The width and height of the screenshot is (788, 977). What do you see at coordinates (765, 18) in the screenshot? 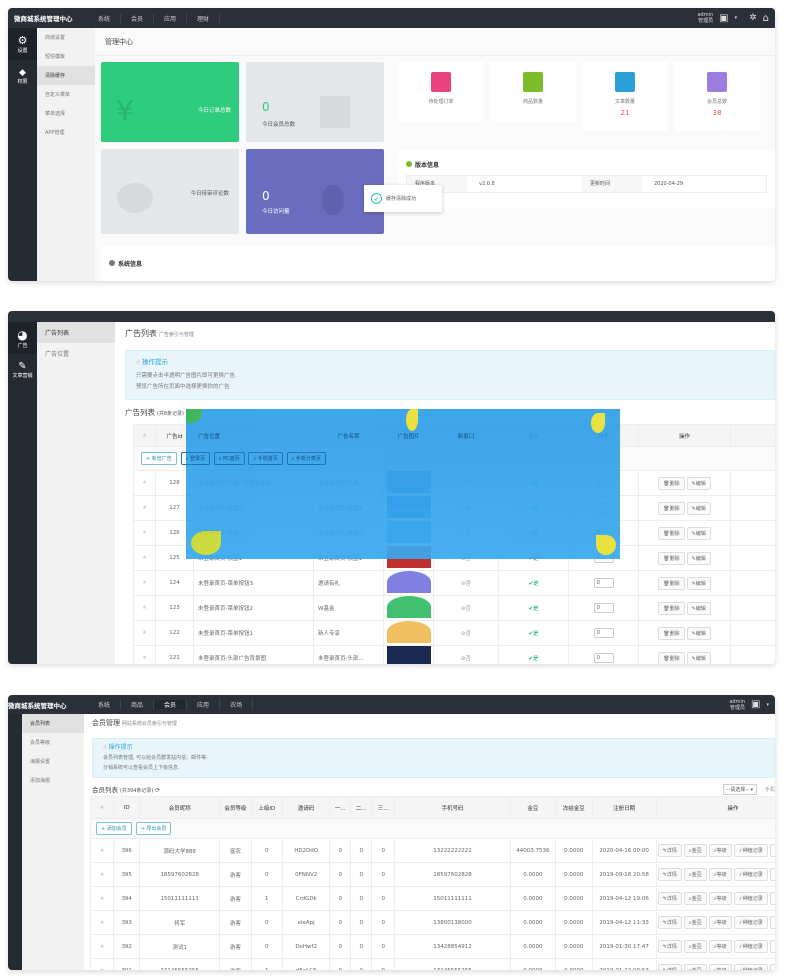
I see `home-icon: ⌂` at bounding box center [765, 18].